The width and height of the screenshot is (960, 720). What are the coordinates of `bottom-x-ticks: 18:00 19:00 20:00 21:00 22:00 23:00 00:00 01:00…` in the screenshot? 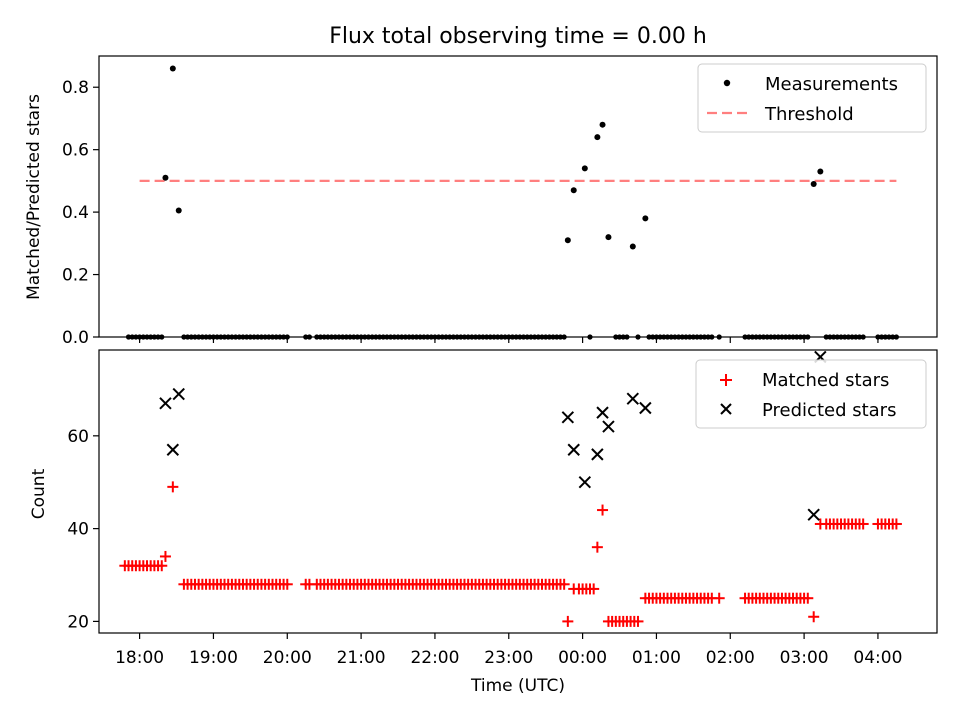 It's located at (508, 650).